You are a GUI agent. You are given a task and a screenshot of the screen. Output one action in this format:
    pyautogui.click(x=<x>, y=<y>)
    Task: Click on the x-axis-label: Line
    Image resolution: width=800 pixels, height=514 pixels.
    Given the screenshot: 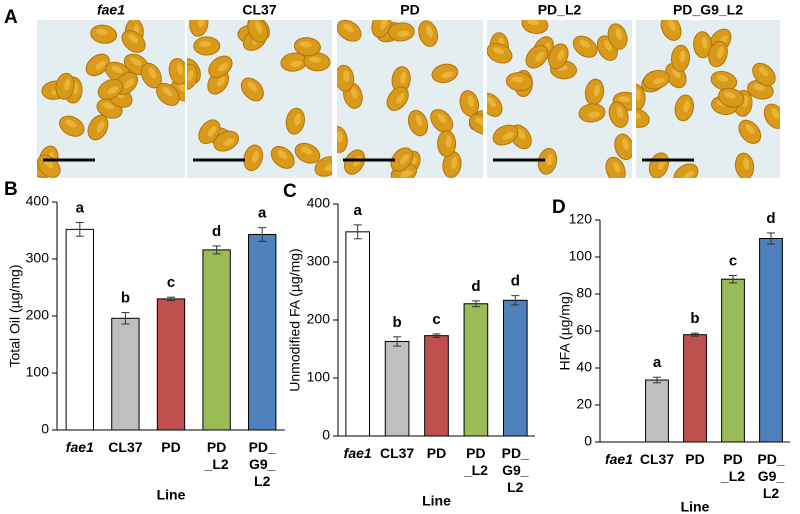 What is the action you would take?
    pyautogui.click(x=695, y=506)
    